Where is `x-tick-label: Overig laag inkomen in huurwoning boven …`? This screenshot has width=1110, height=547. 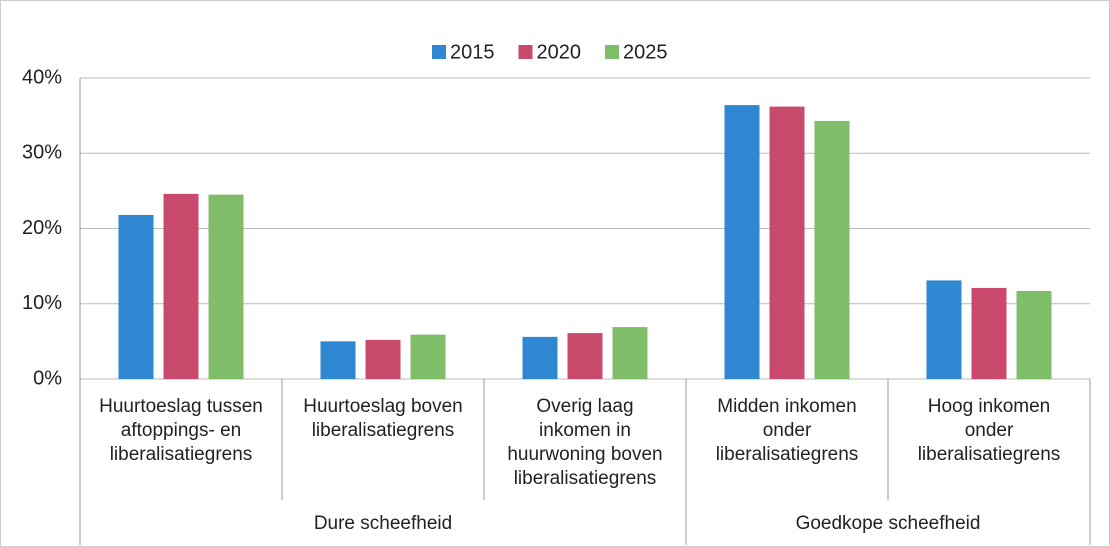 x-tick-label: Overig laag inkomen in huurwoning boven … is located at coordinates (585, 442).